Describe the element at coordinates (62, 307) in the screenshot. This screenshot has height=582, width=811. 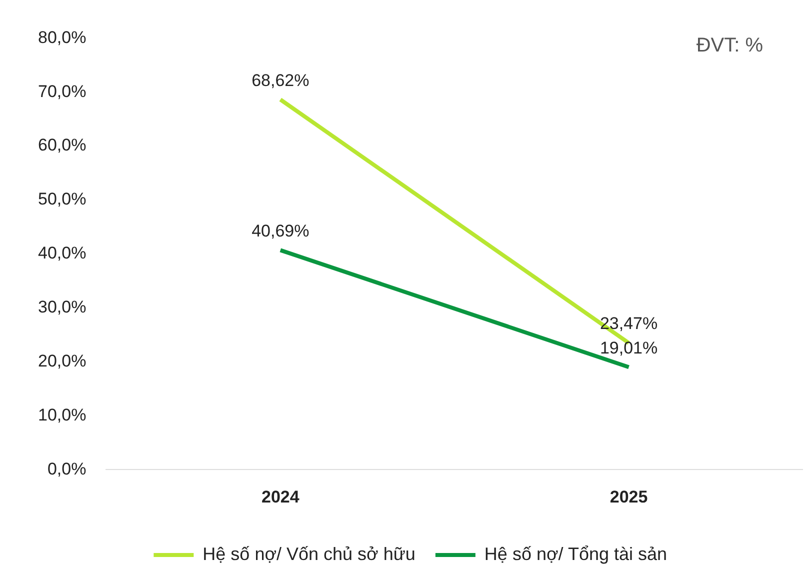
I see `y-tick-label: 30,0%` at that location.